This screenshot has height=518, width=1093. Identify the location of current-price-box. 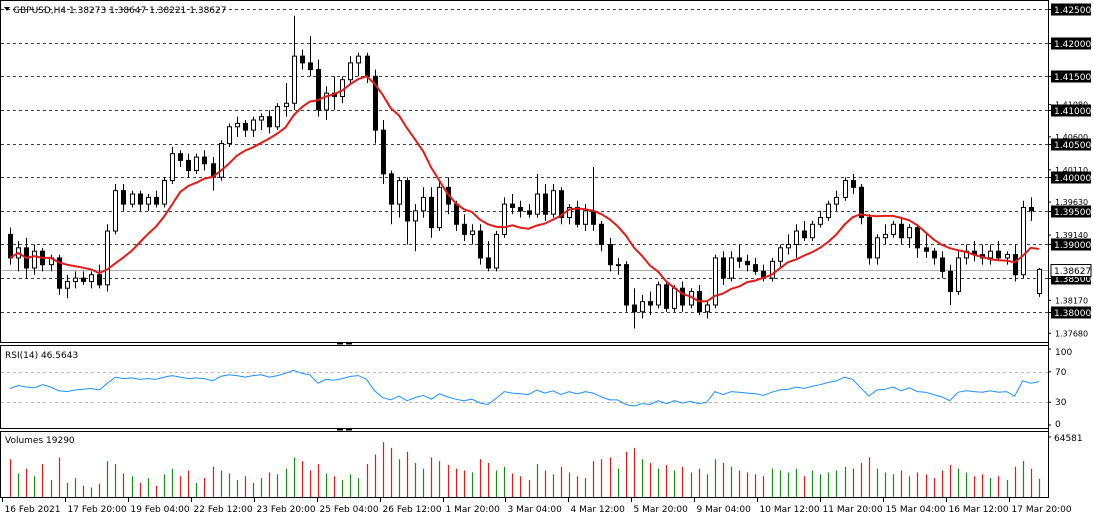
(1071, 270).